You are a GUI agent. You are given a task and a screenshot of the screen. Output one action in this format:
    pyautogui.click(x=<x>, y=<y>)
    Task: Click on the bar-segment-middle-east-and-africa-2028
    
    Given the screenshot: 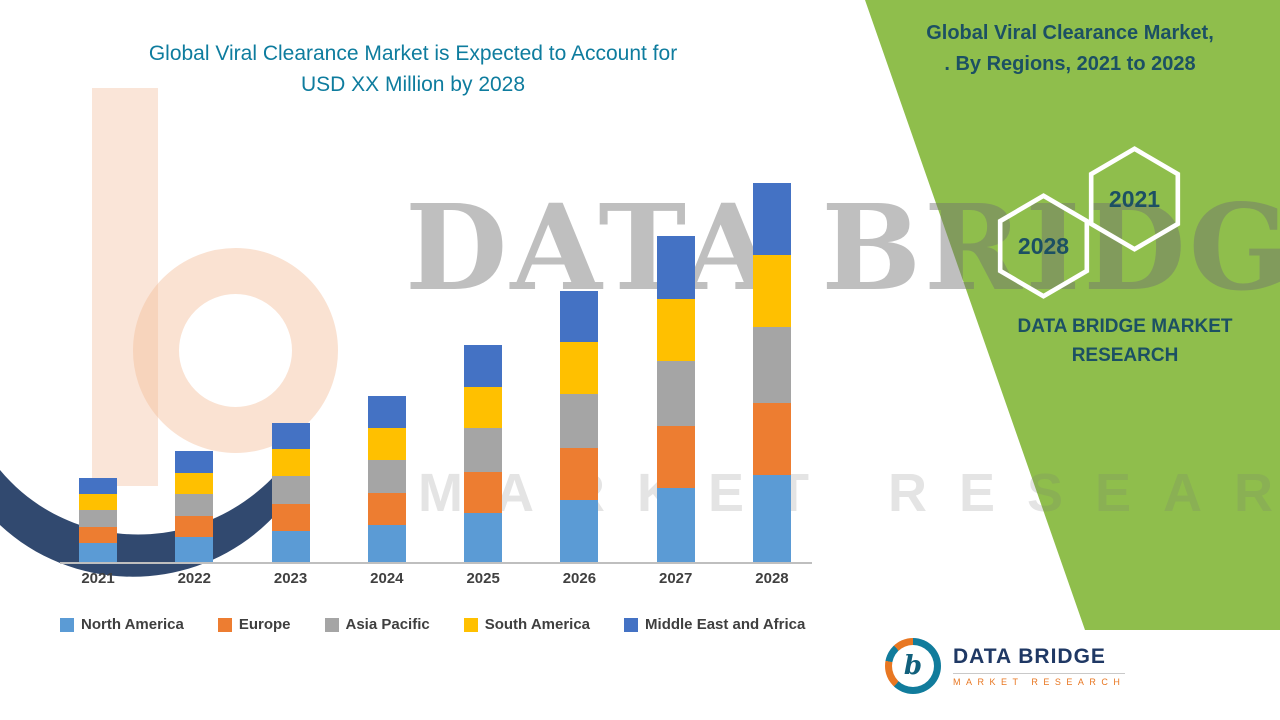 What is the action you would take?
    pyautogui.click(x=771, y=219)
    